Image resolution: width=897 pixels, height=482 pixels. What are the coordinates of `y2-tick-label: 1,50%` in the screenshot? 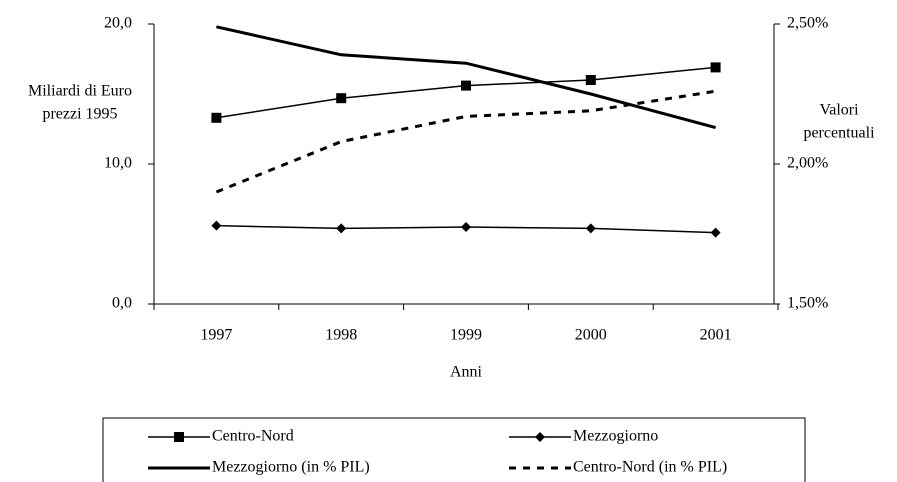 It's located at (807, 303).